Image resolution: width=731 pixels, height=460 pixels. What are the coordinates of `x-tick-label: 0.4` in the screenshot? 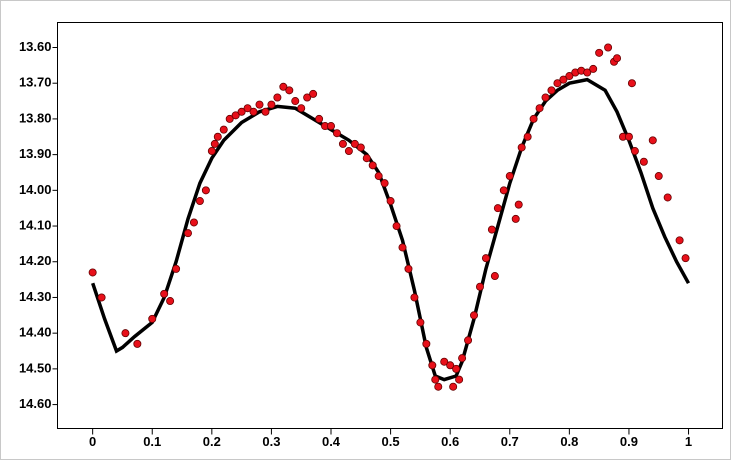 It's located at (331, 441).